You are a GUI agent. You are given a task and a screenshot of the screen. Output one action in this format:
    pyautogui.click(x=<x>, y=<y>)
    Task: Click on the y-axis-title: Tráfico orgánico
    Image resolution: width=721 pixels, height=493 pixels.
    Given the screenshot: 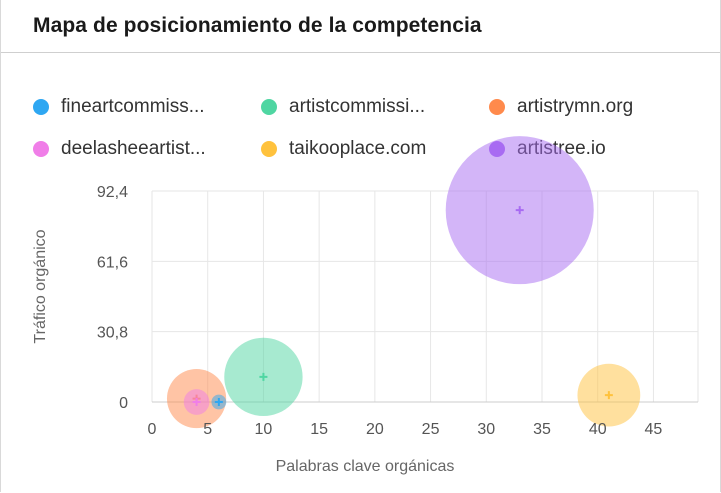 What is the action you would take?
    pyautogui.click(x=40, y=286)
    